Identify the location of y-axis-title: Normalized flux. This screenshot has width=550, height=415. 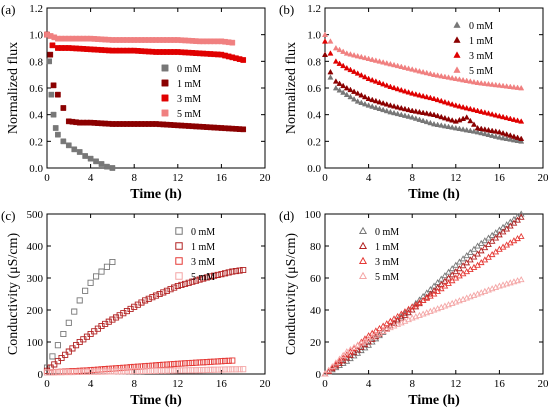
(291, 88).